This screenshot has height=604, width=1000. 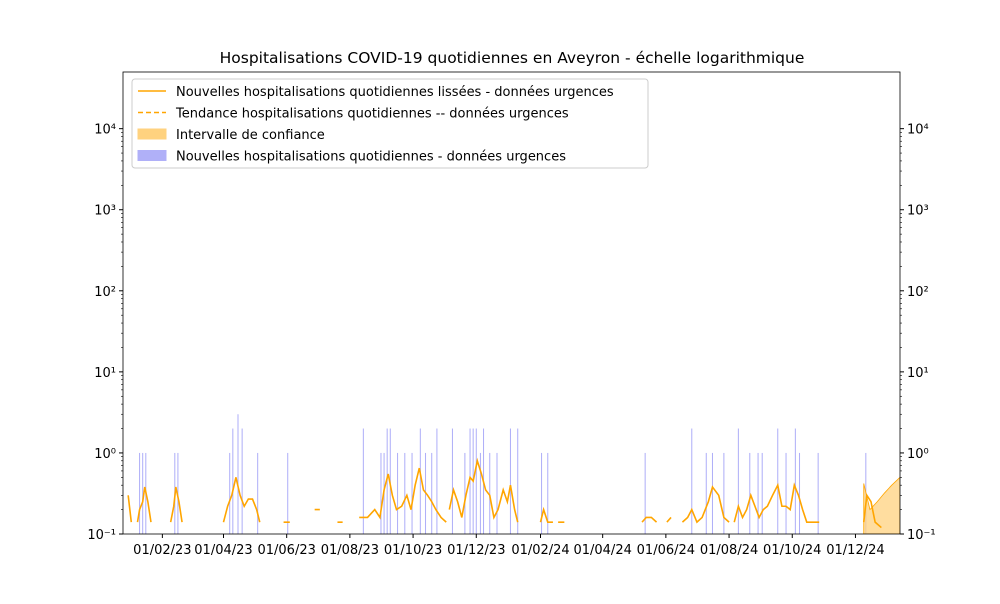 What do you see at coordinates (350, 550) in the screenshot?
I see `x-tick-label: 01/08/23` at bounding box center [350, 550].